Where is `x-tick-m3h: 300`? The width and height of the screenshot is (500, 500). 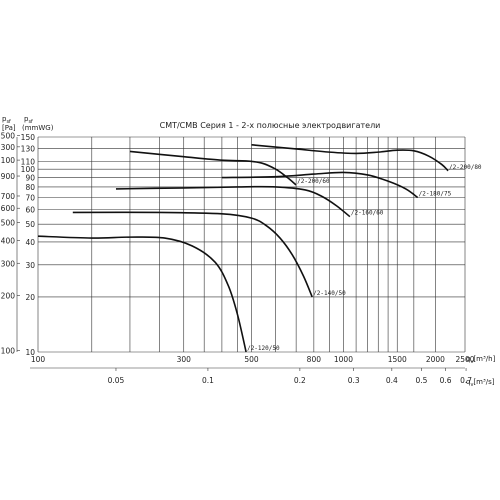 x-tick-m3h: 300 is located at coordinates (184, 359).